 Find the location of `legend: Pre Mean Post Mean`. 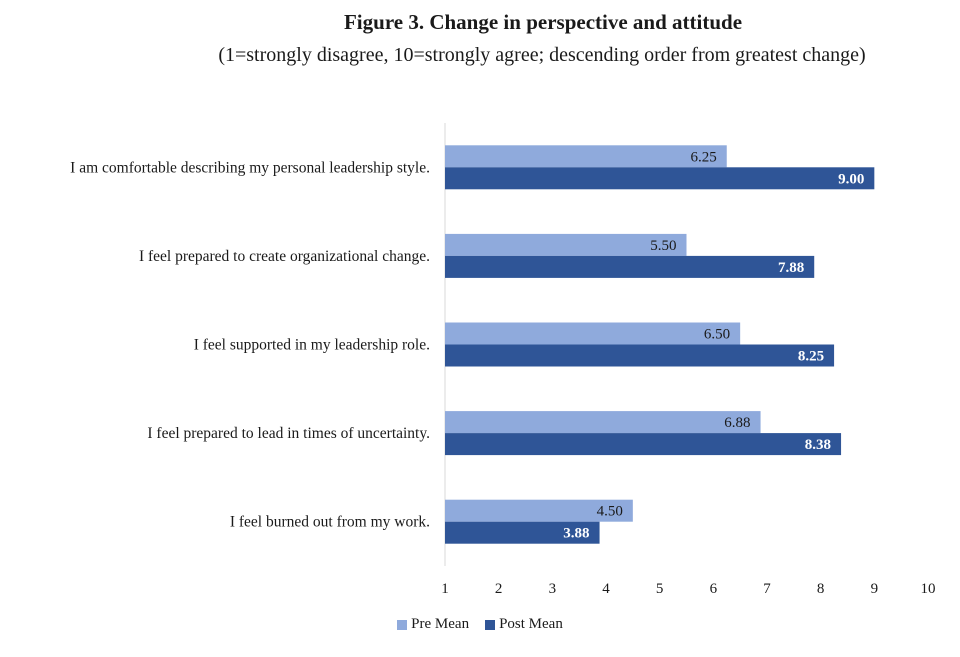

legend: Pre Mean Post Mean is located at coordinates (480, 624).